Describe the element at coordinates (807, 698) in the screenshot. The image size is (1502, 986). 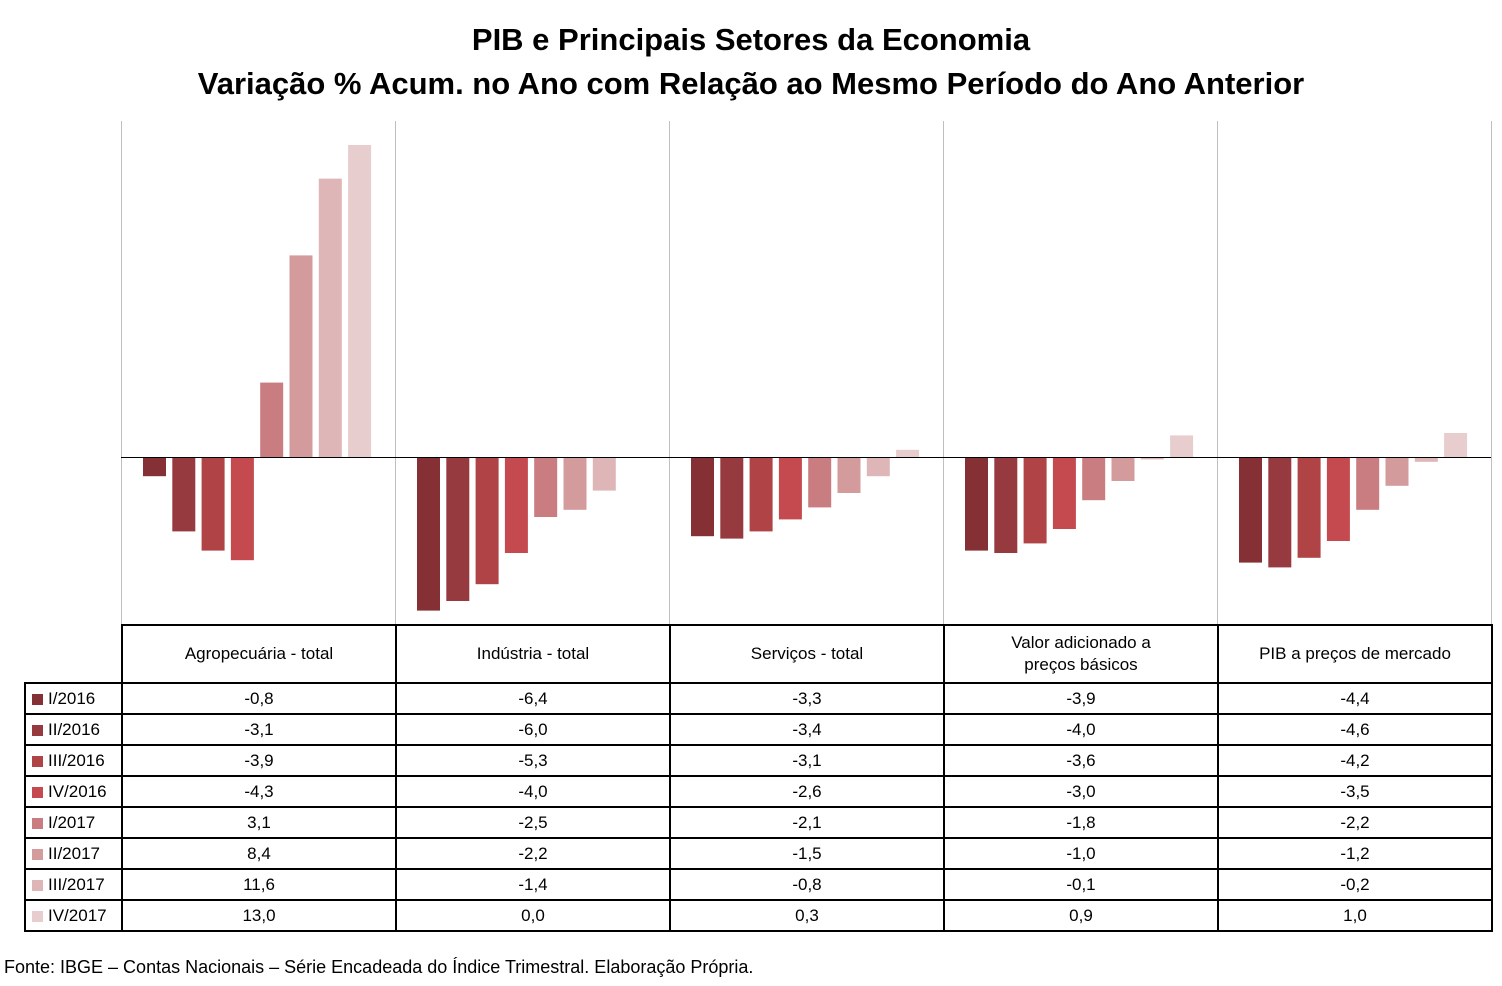
I see `data-label: -3,3` at that location.